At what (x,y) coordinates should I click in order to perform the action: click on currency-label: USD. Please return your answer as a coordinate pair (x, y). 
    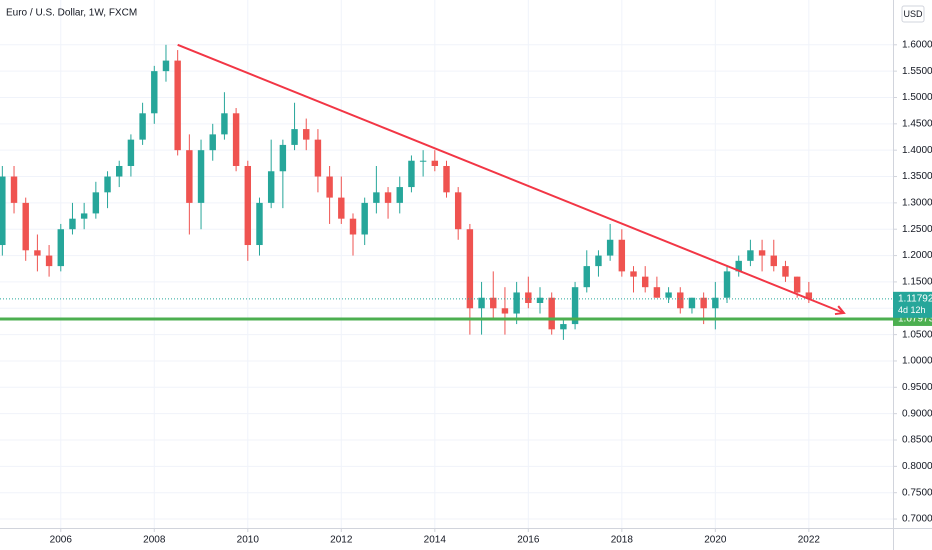
    Looking at the image, I should click on (913, 14).